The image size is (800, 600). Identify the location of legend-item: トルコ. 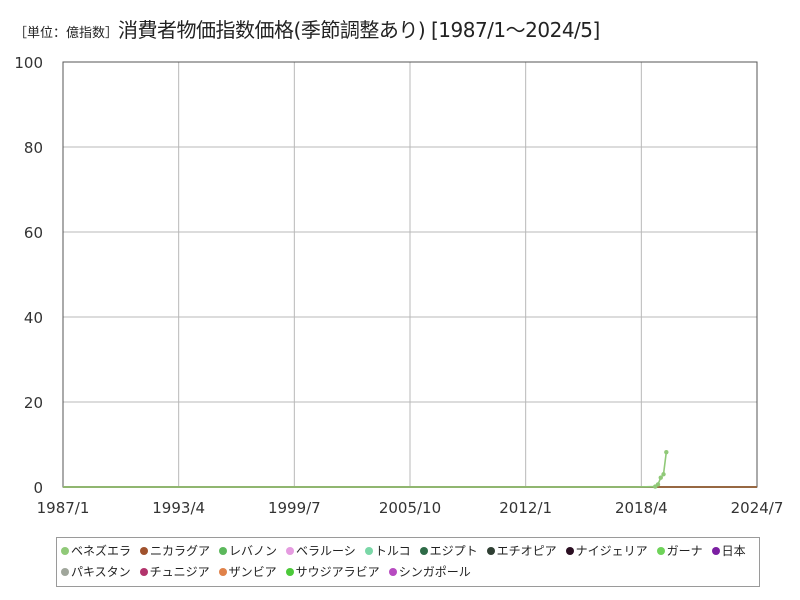
(387, 551).